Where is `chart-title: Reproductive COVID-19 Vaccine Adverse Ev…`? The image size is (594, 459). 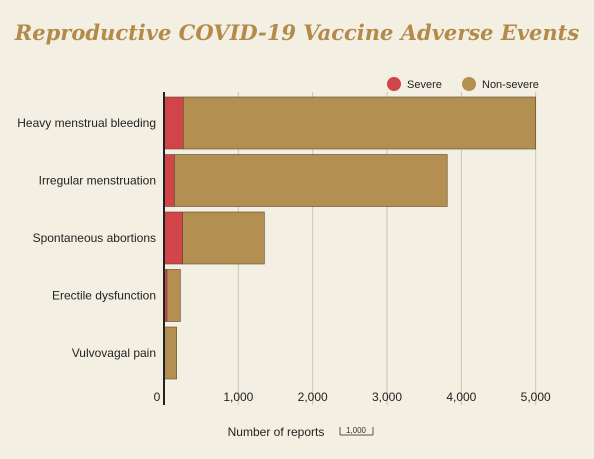
chart-title: Reproductive COVID-19 Vaccine Adverse Ev… is located at coordinates (297, 32).